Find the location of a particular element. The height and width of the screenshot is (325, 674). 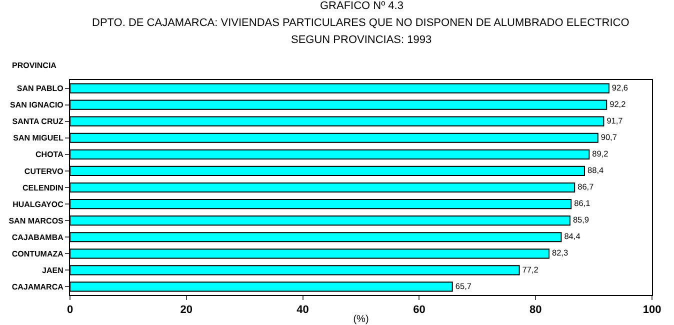

y-tick-label: CAJABAMBA is located at coordinates (38, 237).